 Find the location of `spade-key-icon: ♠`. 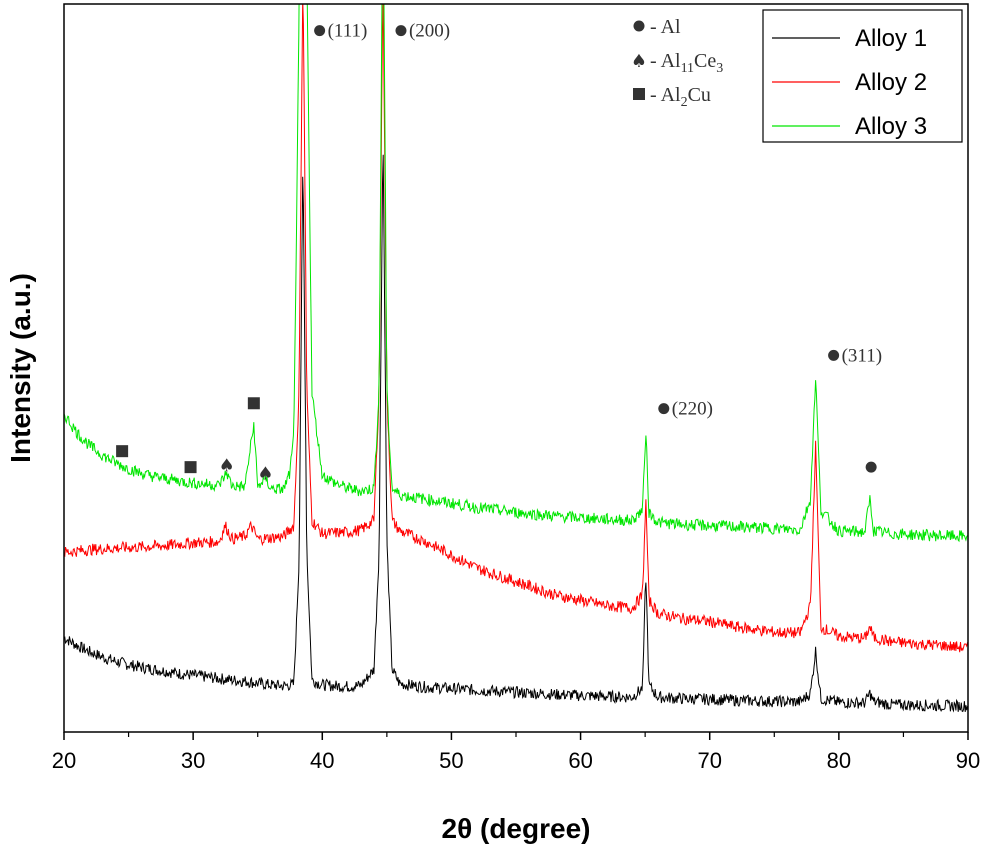

spade-key-icon: ♠ is located at coordinates (639, 61).